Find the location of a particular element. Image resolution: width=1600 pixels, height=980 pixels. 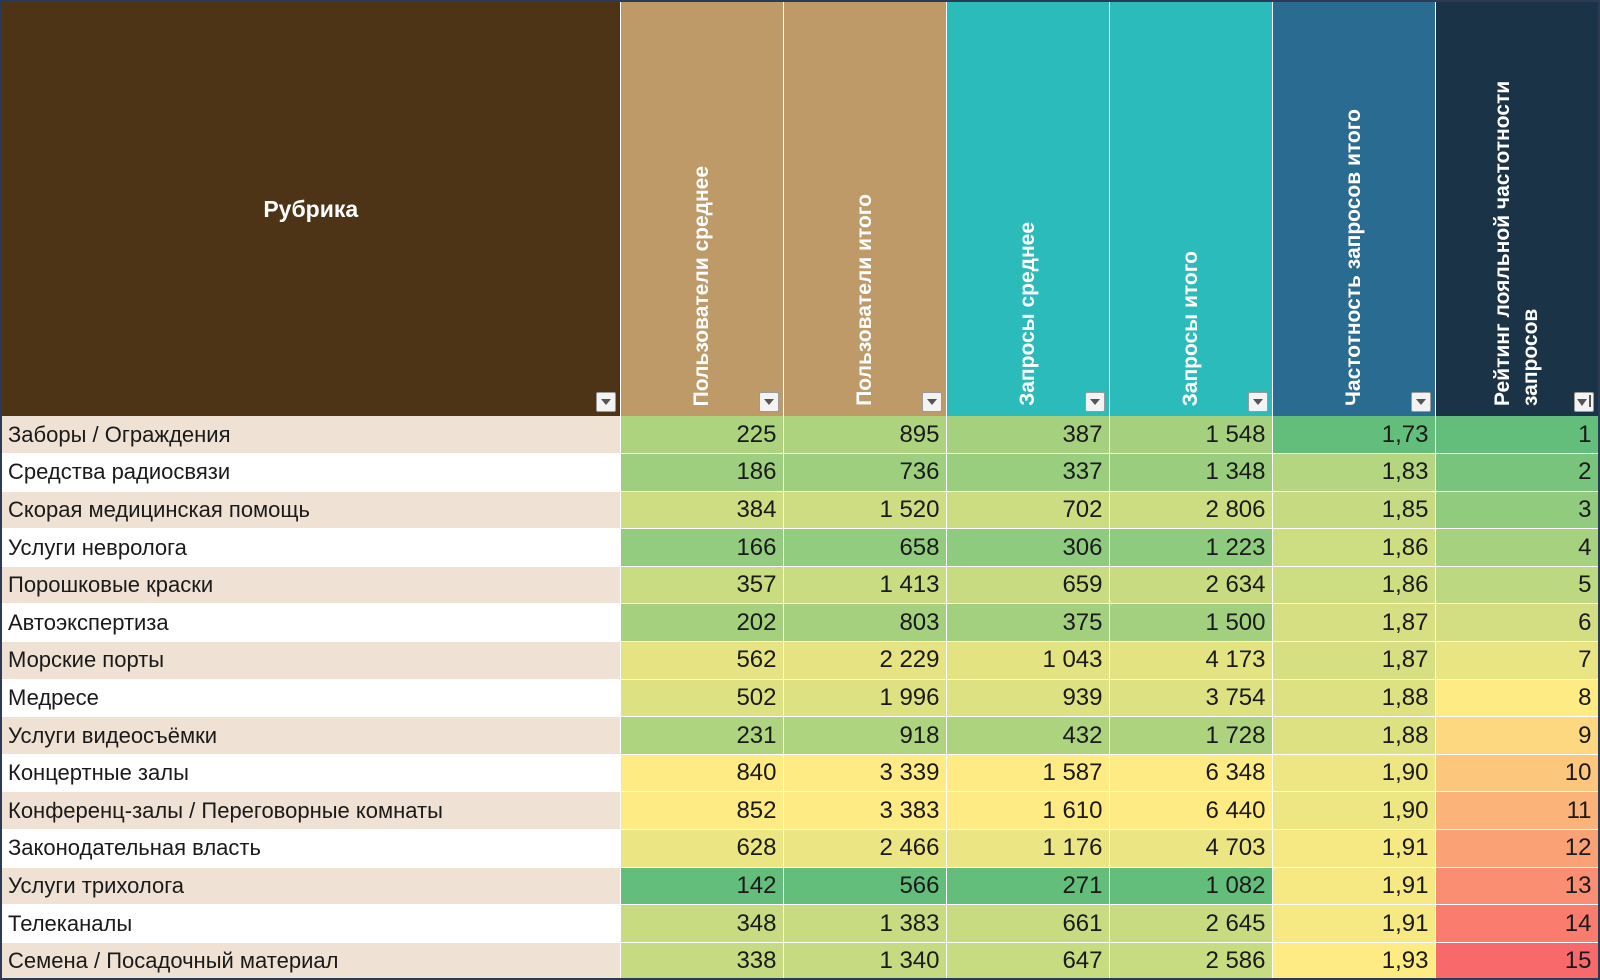

cell-req-avg: 1 043 is located at coordinates (1028, 660).